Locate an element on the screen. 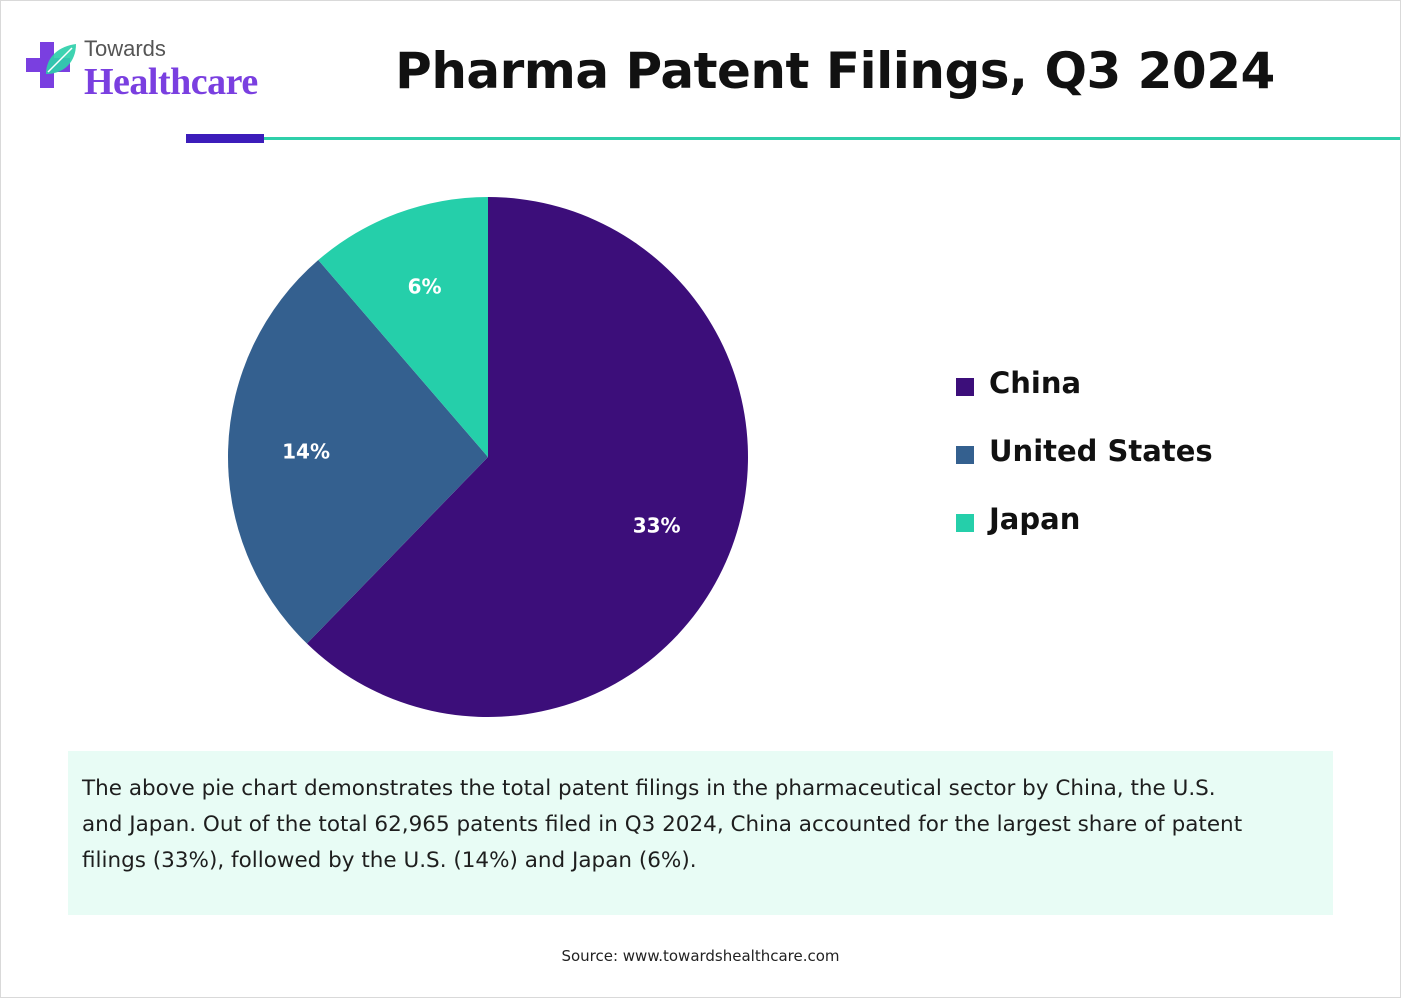 The image size is (1401, 998). logo-text-towards: Towards is located at coordinates (125, 48).